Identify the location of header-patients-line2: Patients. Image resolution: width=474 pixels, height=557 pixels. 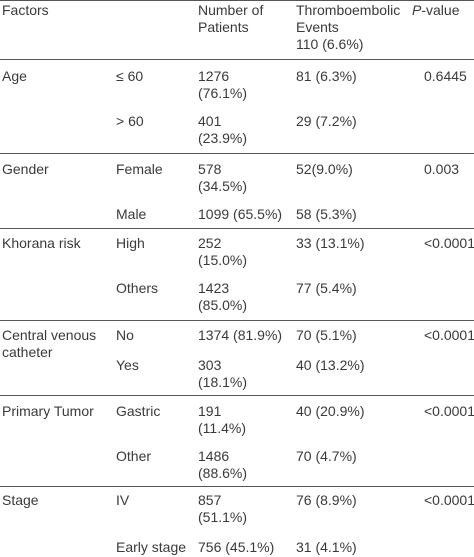
(223, 27).